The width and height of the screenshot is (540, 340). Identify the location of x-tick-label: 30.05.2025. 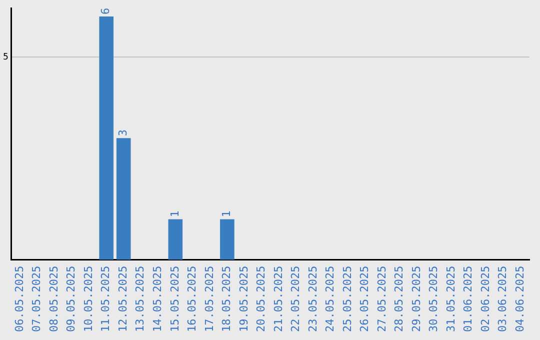
(433, 299).